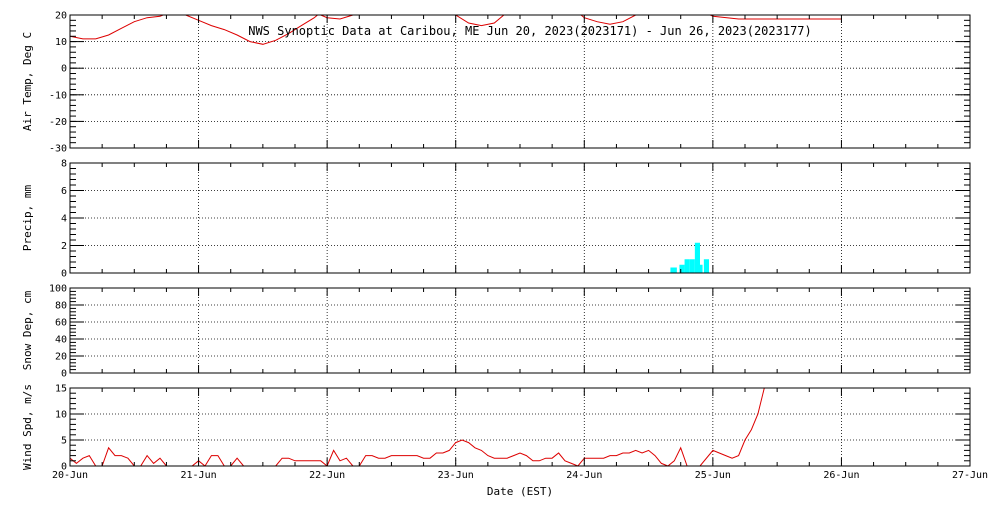 The image size is (1000, 505). What do you see at coordinates (64, 274) in the screenshot?
I see `precip-y-tick-label: 0` at bounding box center [64, 274].